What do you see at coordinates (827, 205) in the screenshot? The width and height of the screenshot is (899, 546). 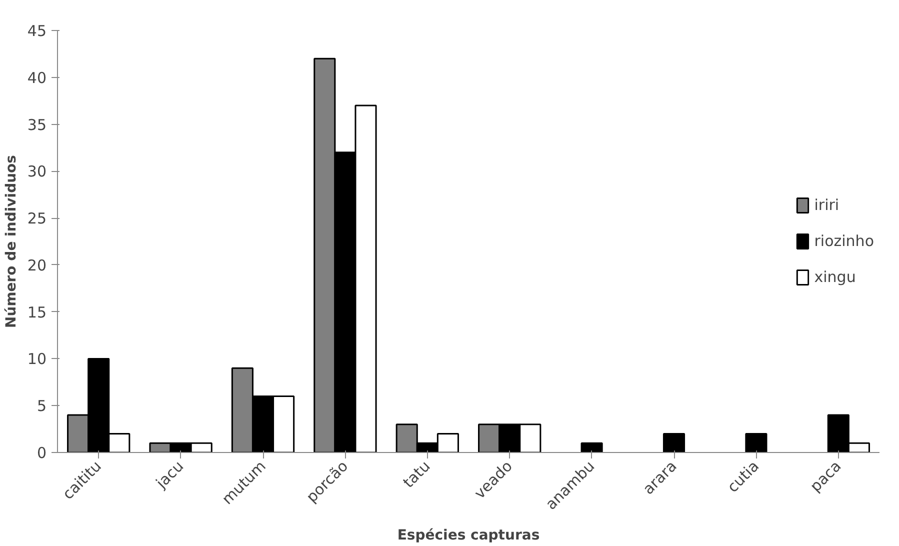 I see `legend-label: iriri` at bounding box center [827, 205].